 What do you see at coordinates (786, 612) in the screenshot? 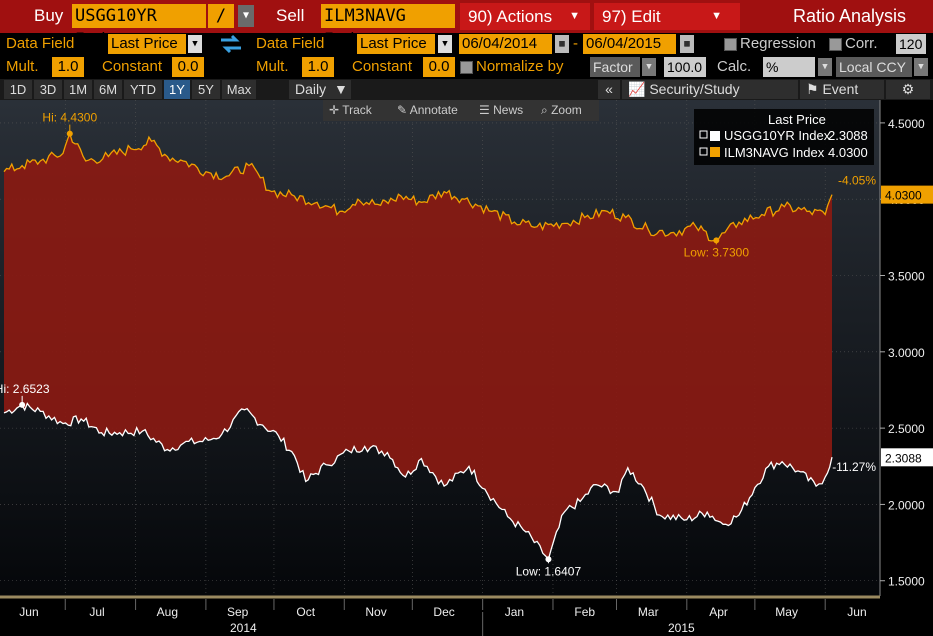
I see `x-tick-label: May` at bounding box center [786, 612].